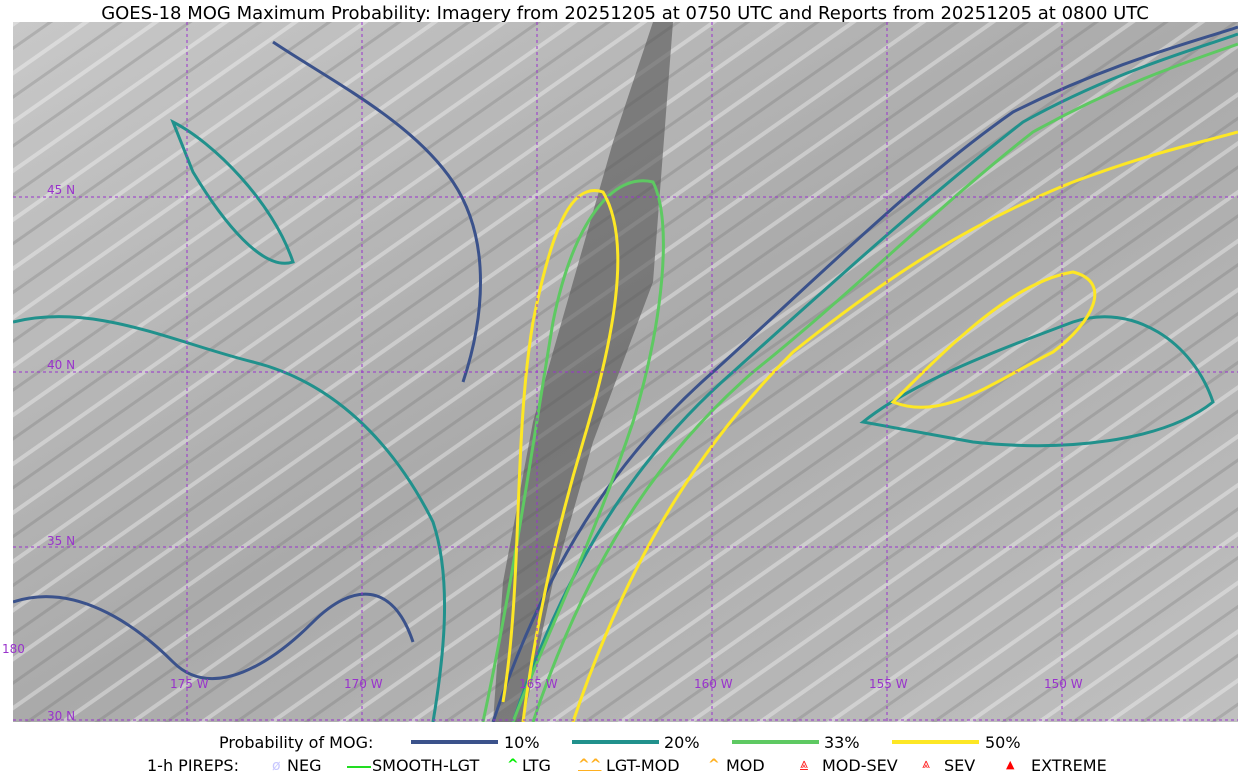 This screenshot has width=1250, height=782. Describe the element at coordinates (536, 765) in the screenshot. I see `pirep-ltg: LTG` at that location.